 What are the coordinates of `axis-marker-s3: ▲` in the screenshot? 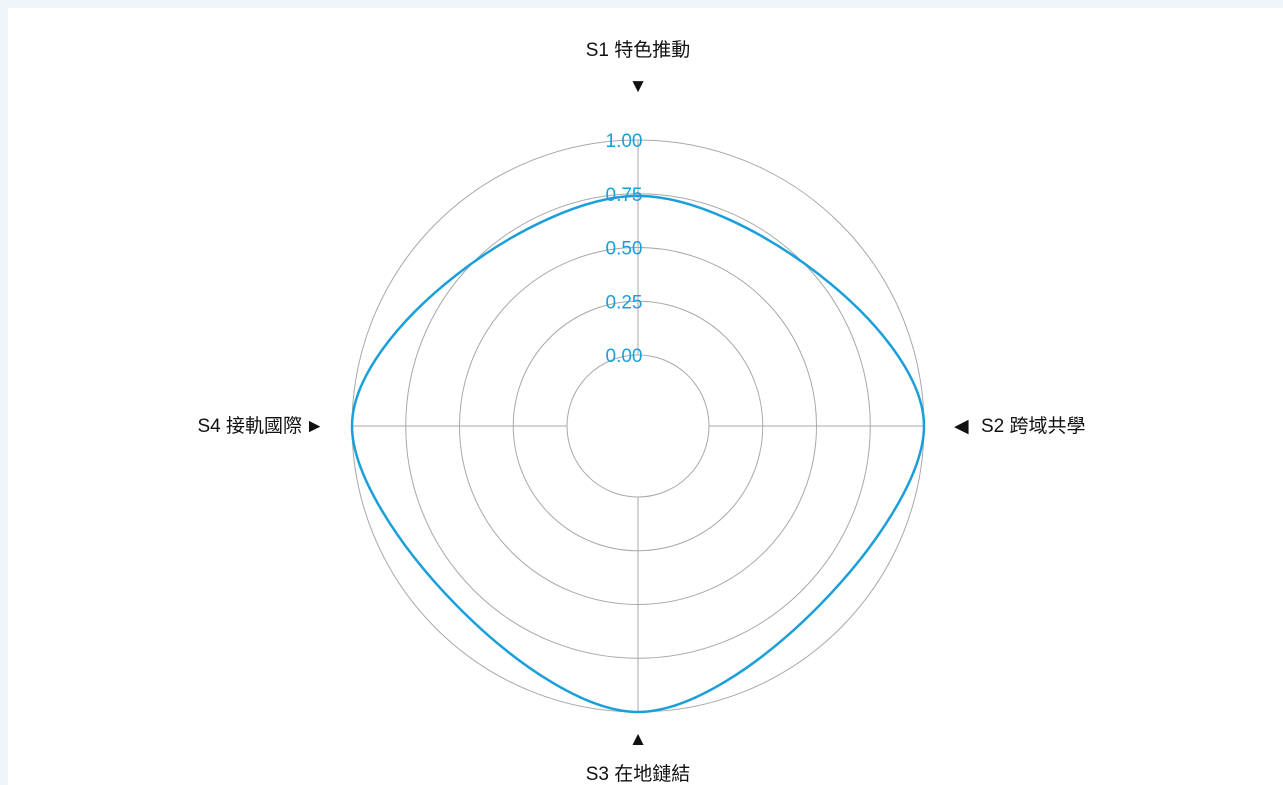 It's located at (638, 739).